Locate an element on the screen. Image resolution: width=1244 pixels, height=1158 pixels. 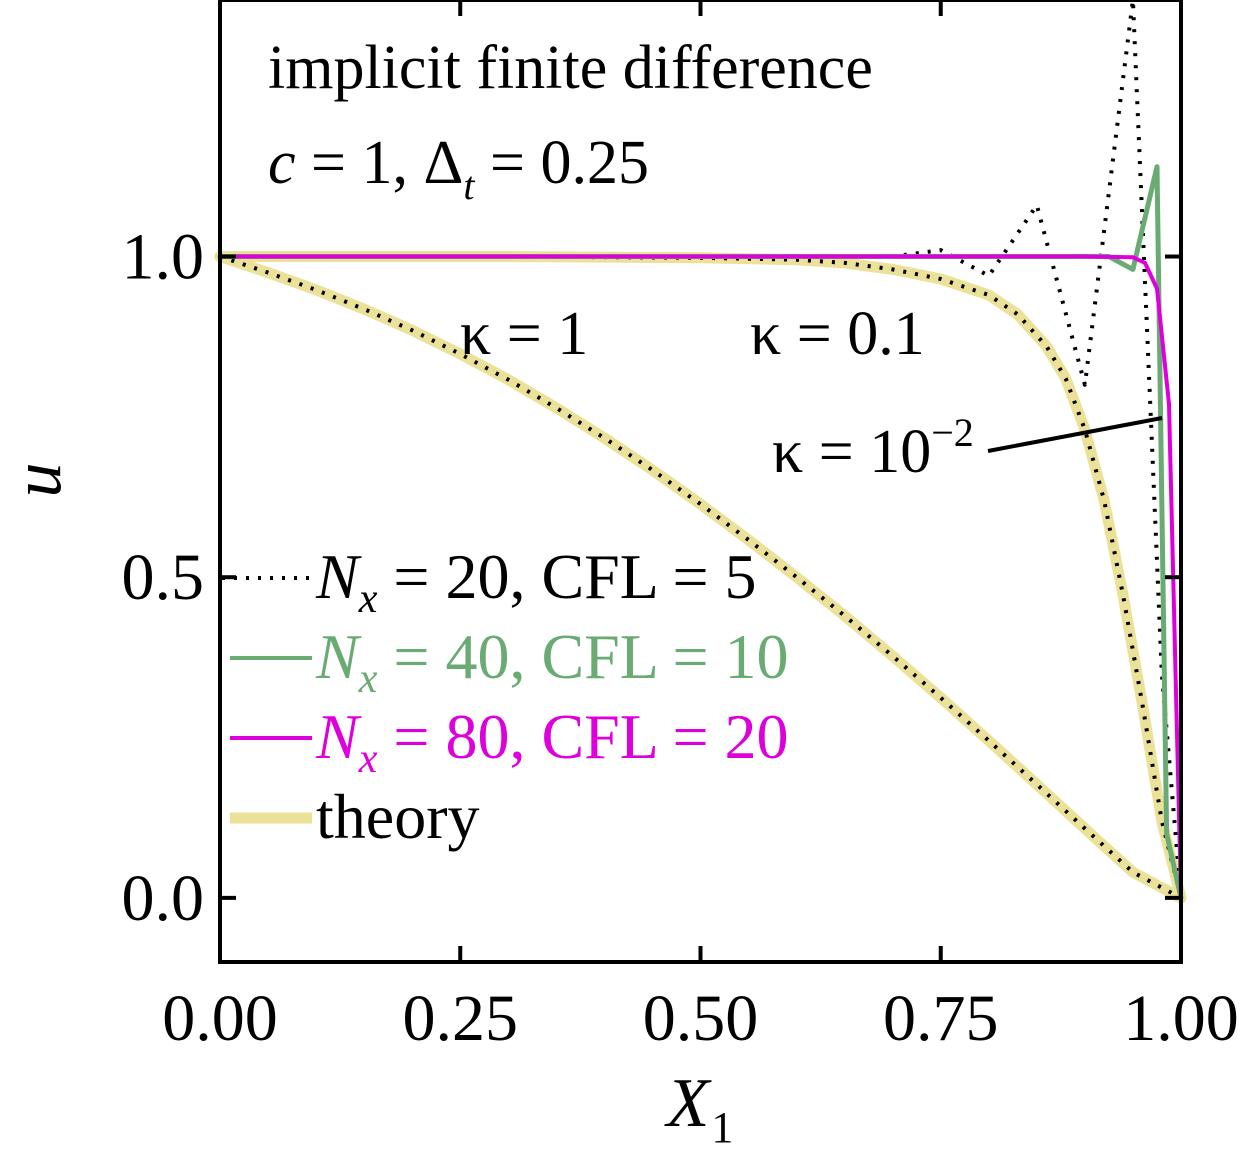
params-c: c is located at coordinates (282, 163).